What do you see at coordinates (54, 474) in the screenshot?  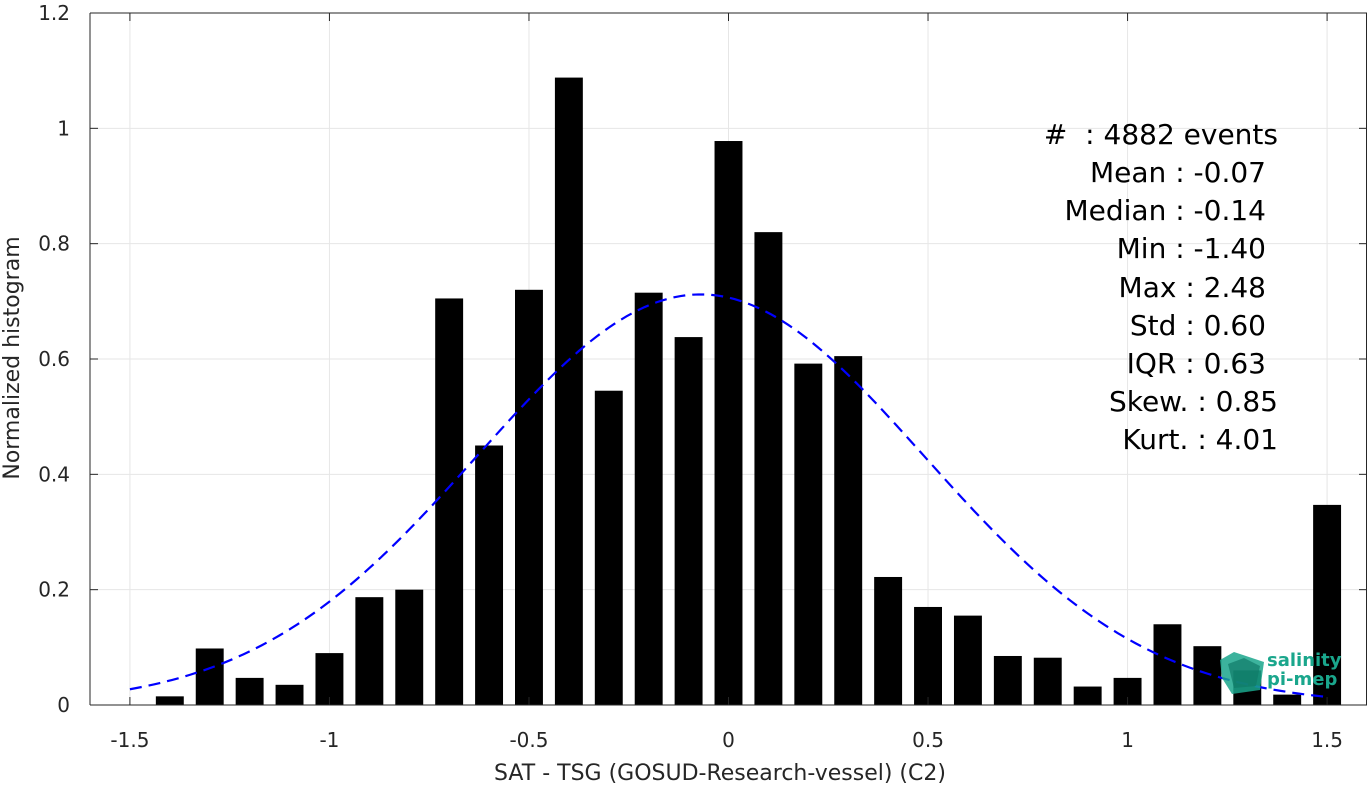 I see `y-tick-label: 0.4` at bounding box center [54, 474].